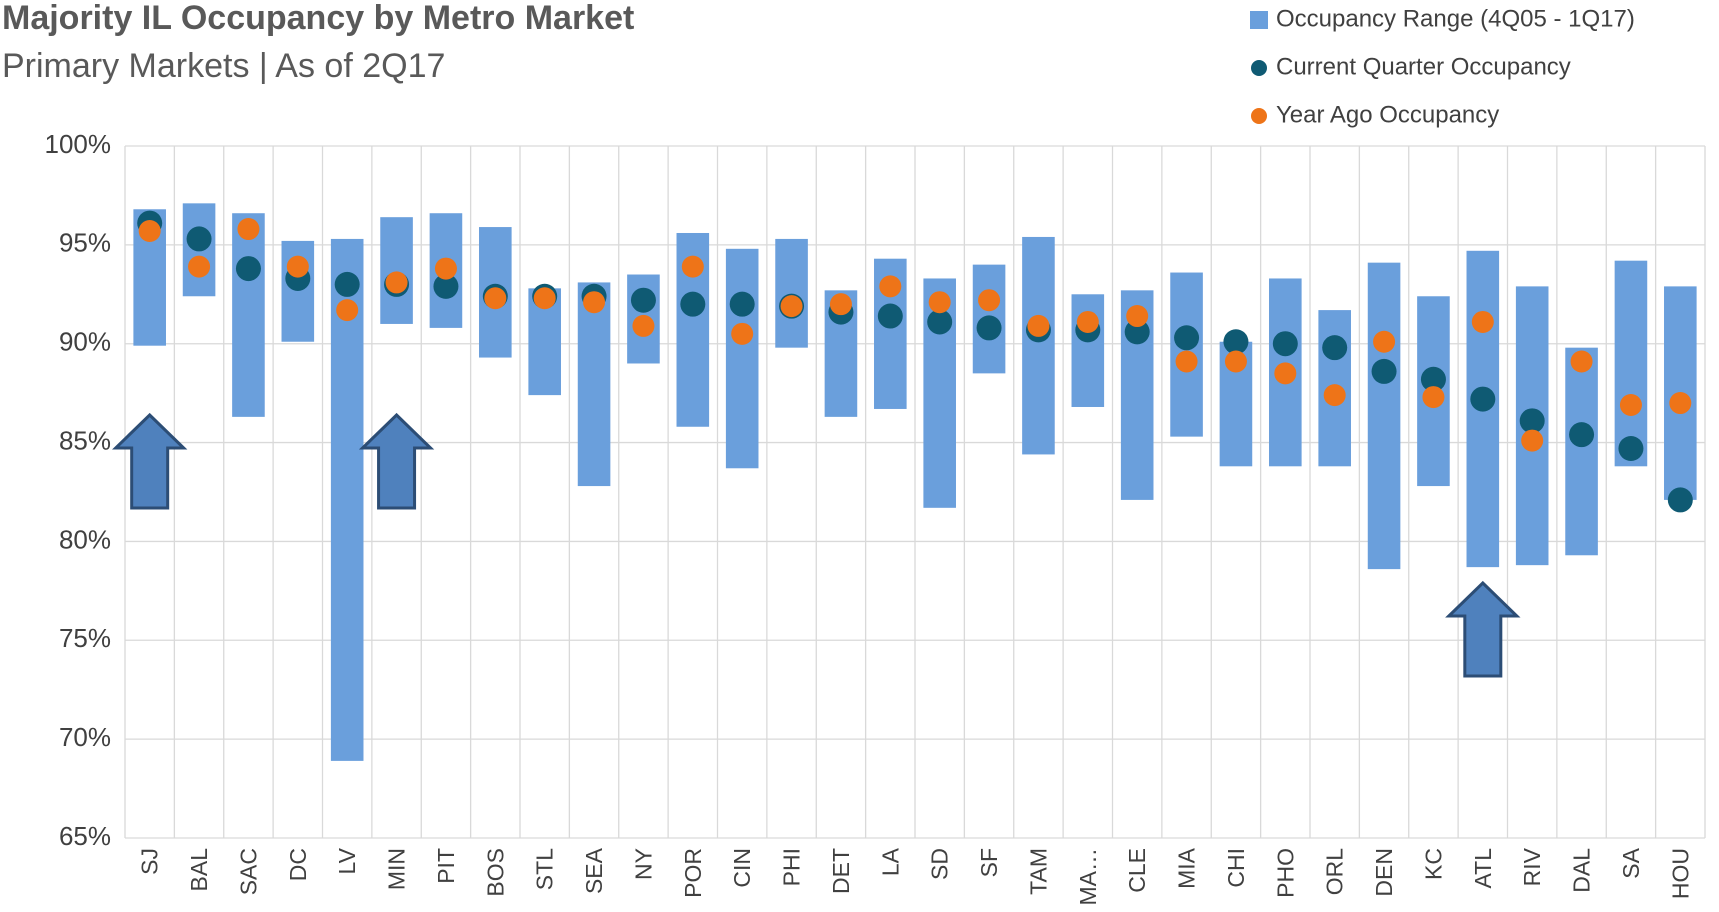 The image size is (1719, 912). What do you see at coordinates (1631, 862) in the screenshot?
I see `x-tick-label: SA` at bounding box center [1631, 862].